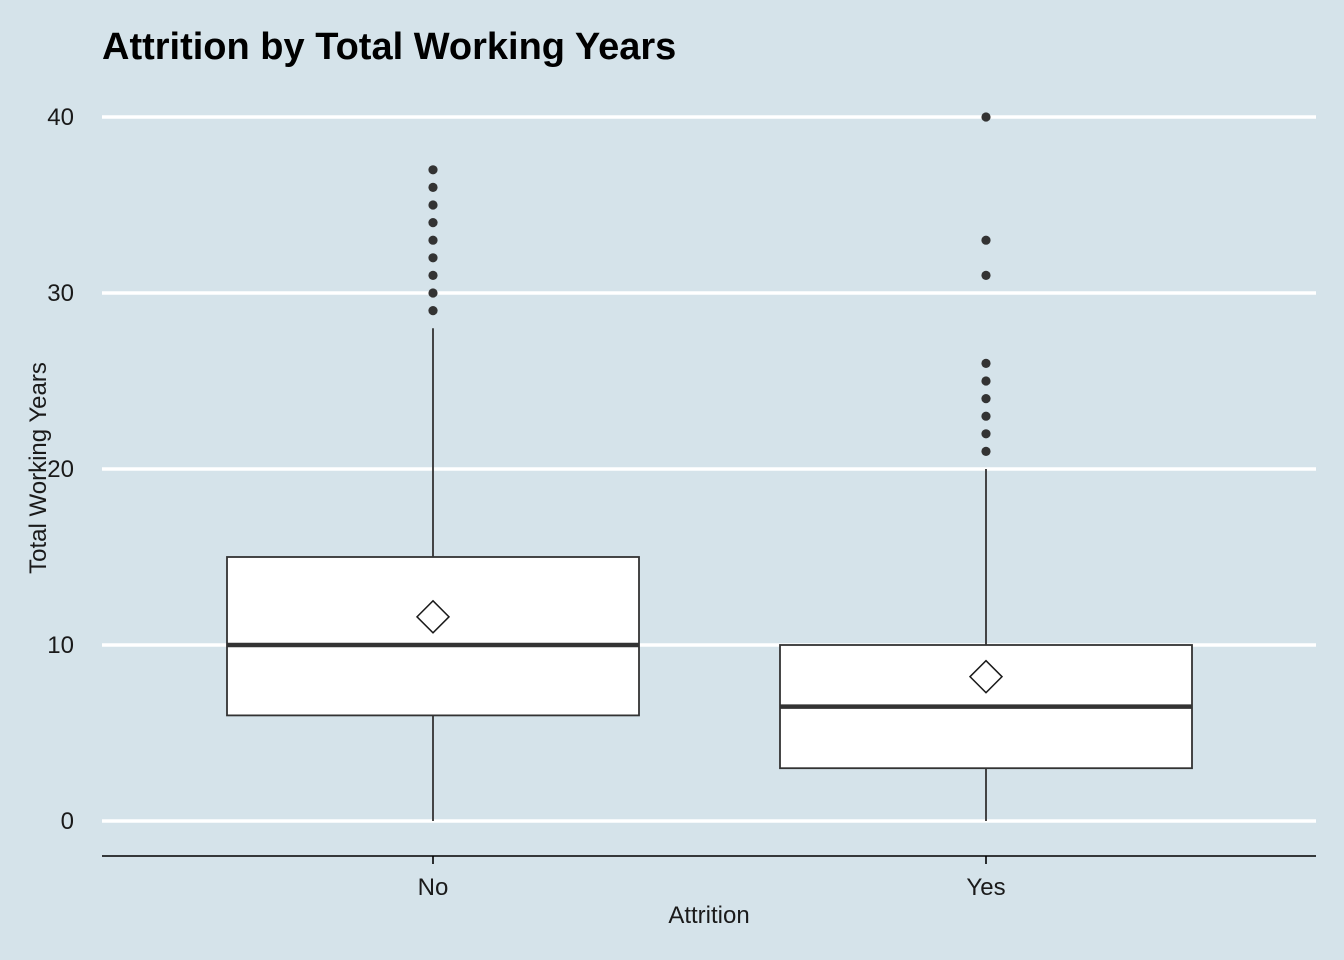 Image resolution: width=1344 pixels, height=960 pixels. I want to click on y-tick-label: 40, so click(60, 117).